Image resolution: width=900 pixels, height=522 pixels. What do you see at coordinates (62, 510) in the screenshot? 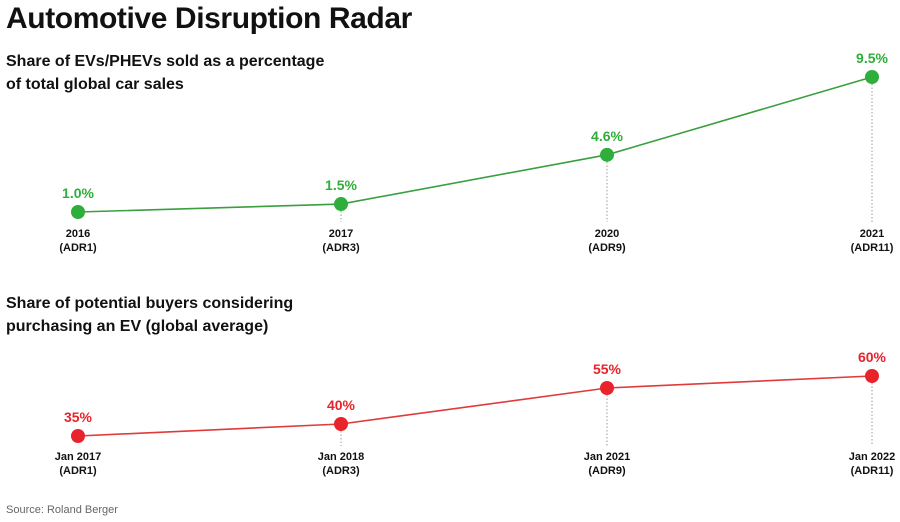
I see `source-note: Source: Roland Berger` at bounding box center [62, 510].